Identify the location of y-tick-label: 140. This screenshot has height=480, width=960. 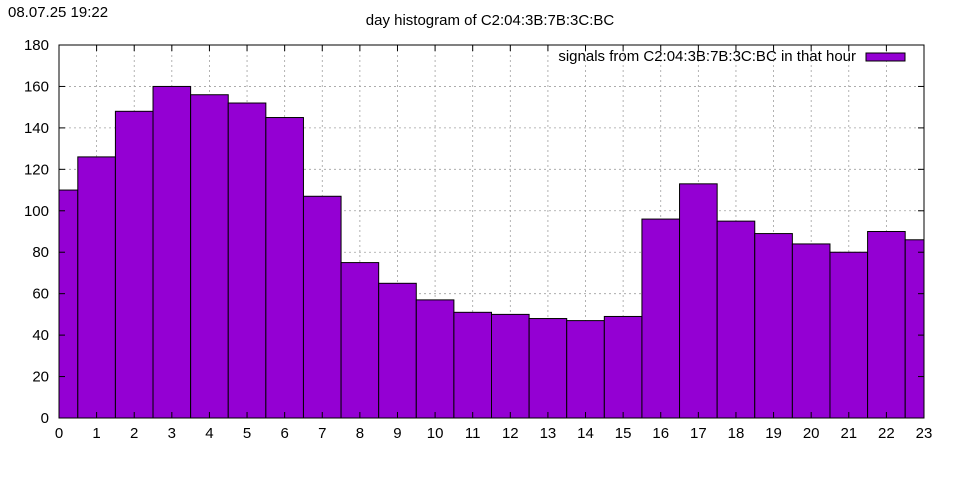
(36, 128).